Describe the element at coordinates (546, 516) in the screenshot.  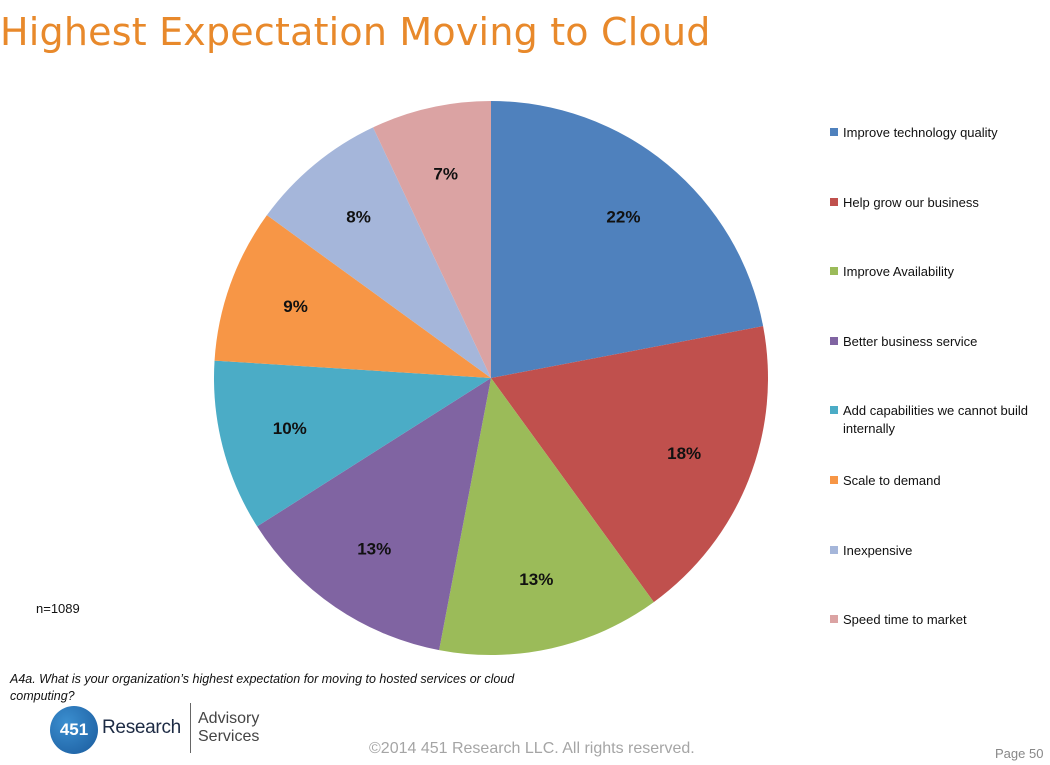
I see `pie-slice-improve-availability` at that location.